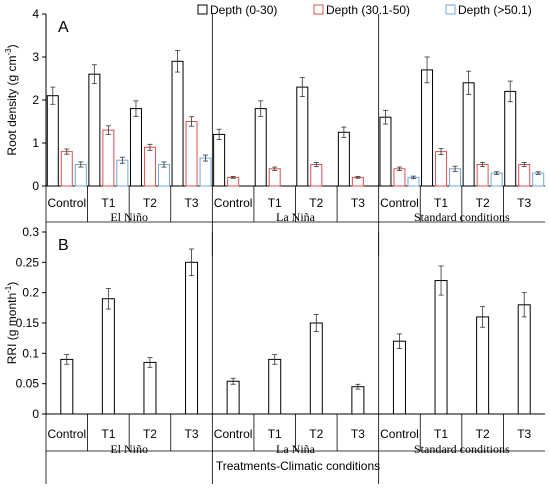  I want to click on y-tick-label: 0.05, so click(28, 384).